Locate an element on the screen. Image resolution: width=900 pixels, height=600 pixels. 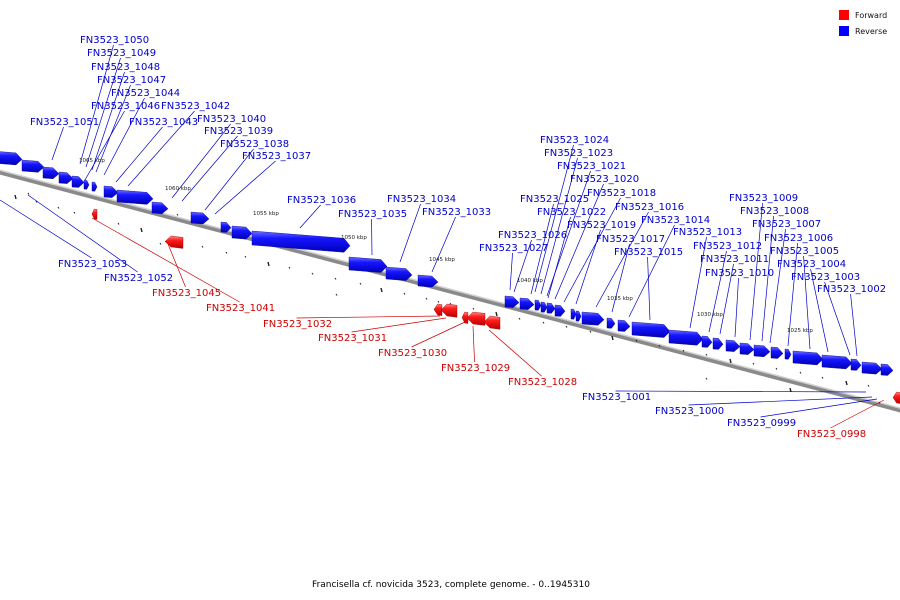
gene-label-fn3523-1052: FN3523_1052 is located at coordinates (100, 239).